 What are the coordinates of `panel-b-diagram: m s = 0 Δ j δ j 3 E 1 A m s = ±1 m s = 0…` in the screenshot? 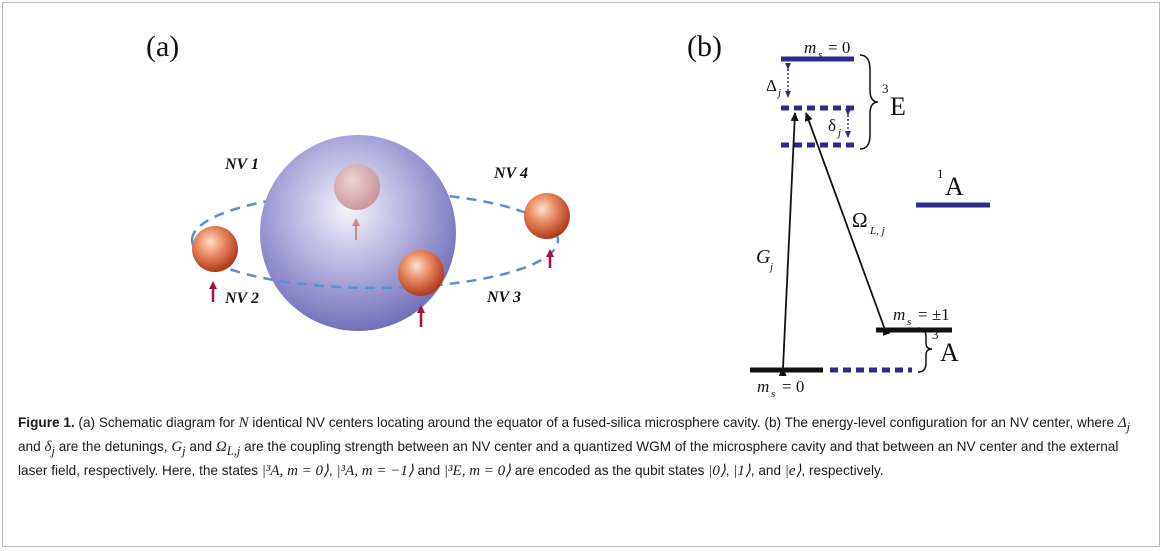 It's located at (870, 219).